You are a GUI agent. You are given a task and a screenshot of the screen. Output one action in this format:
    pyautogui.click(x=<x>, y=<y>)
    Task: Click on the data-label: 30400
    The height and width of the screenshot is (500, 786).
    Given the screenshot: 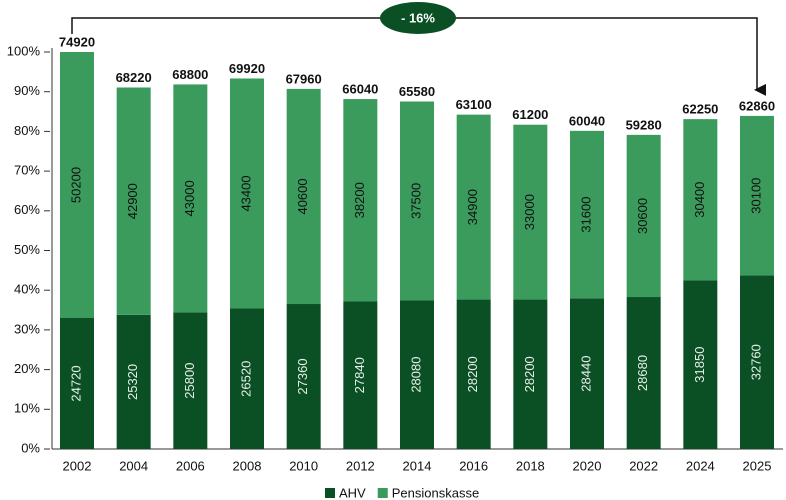 What is the action you would take?
    pyautogui.click(x=699, y=200)
    